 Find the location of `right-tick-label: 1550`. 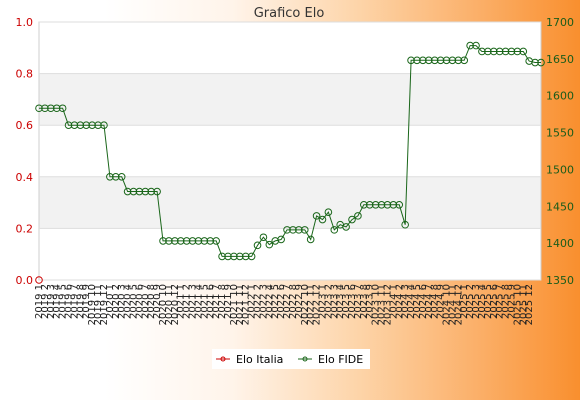

right-tick-label: 1550 is located at coordinates (560, 133).